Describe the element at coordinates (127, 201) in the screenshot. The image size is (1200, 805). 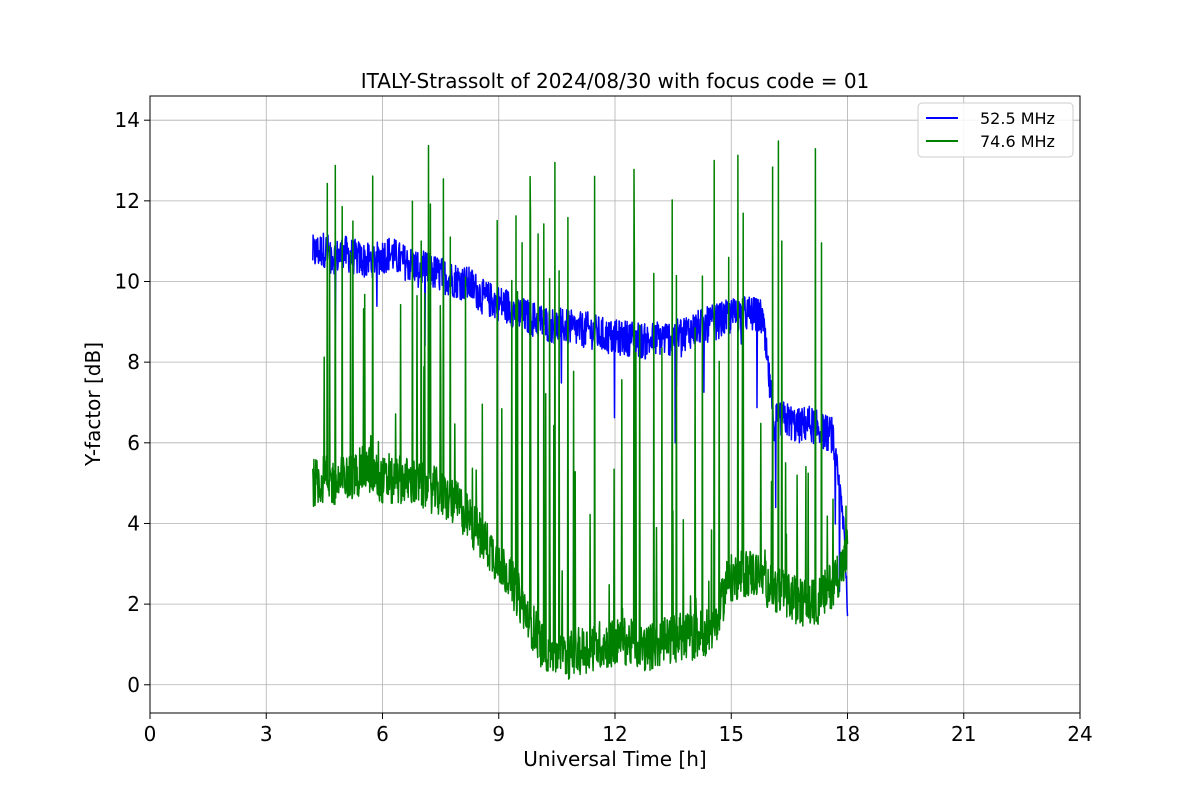
I see `y-tick-label: 12` at that location.